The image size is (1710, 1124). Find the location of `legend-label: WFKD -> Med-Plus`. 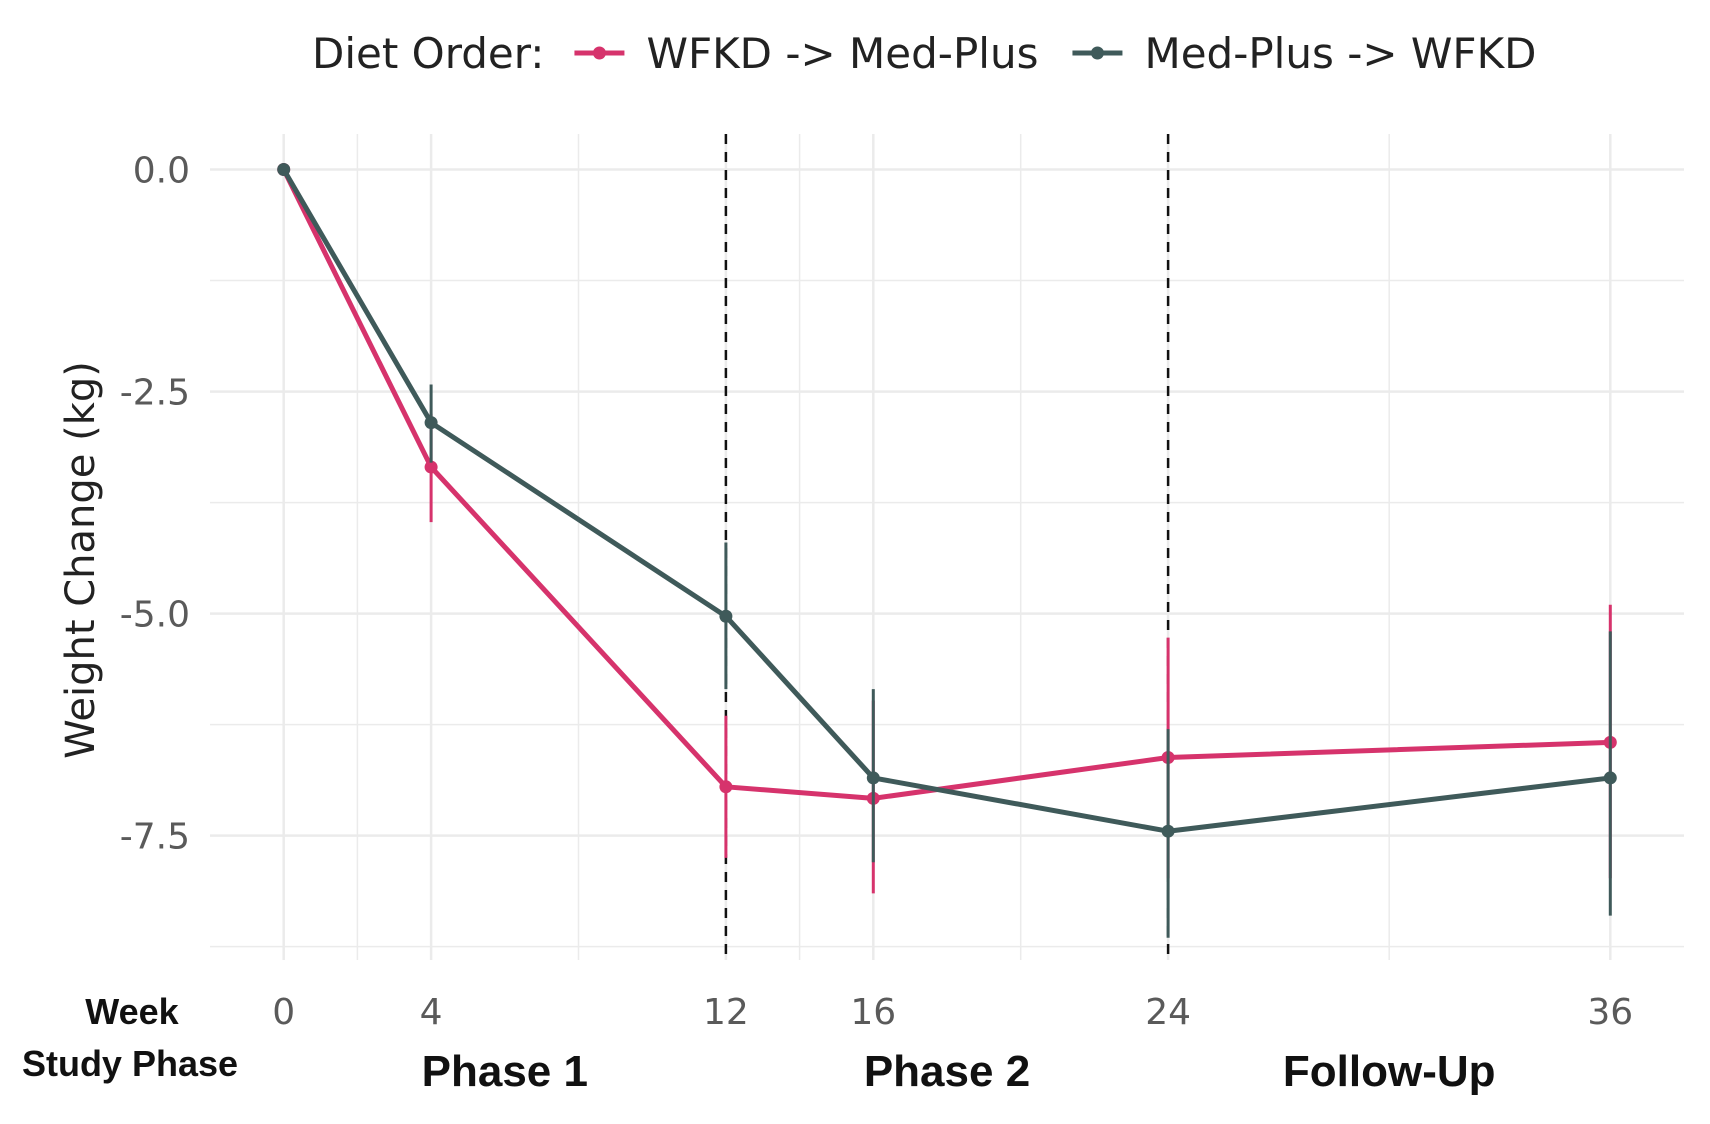

legend-label: WFKD -> Med-Plus is located at coordinates (842, 53).